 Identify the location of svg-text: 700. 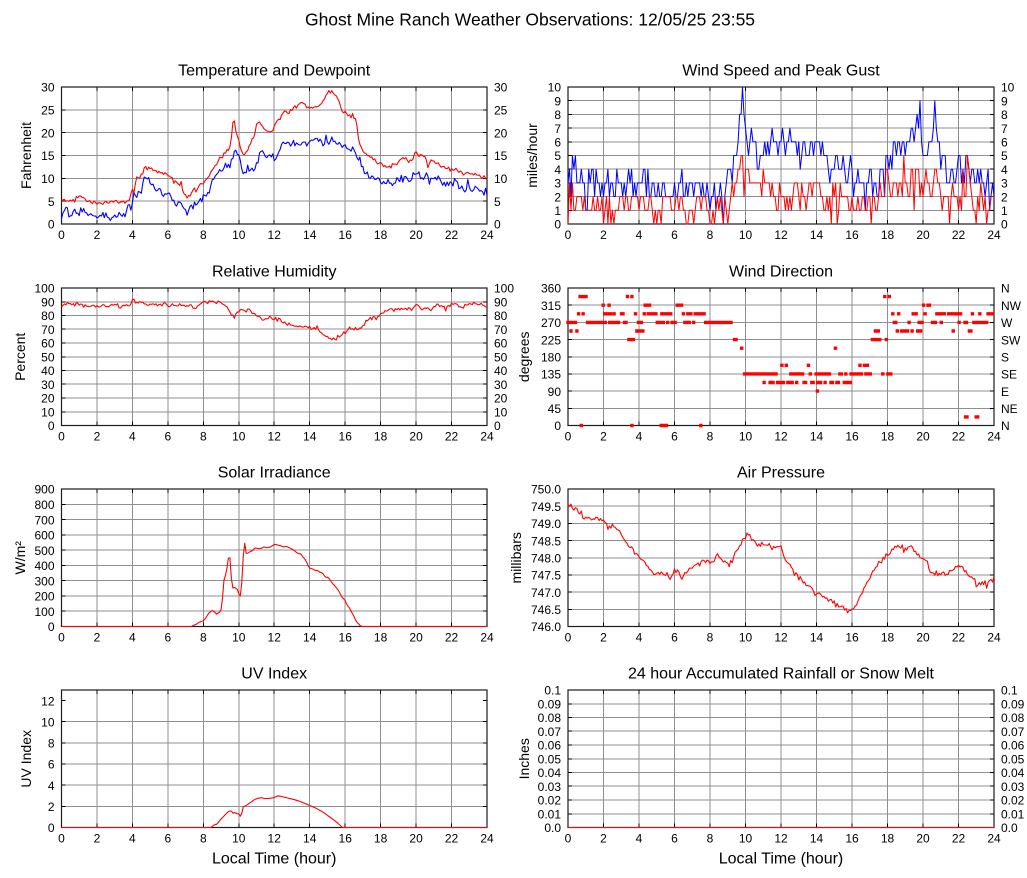
(44, 520).